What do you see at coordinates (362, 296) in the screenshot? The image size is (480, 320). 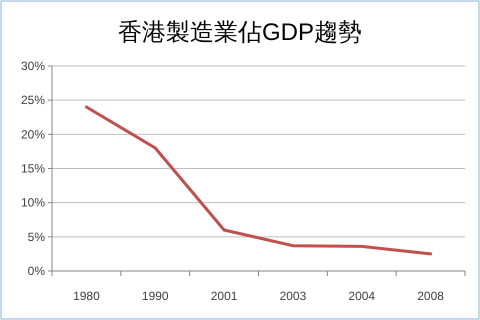 I see `x-tick-label: 2004` at bounding box center [362, 296].